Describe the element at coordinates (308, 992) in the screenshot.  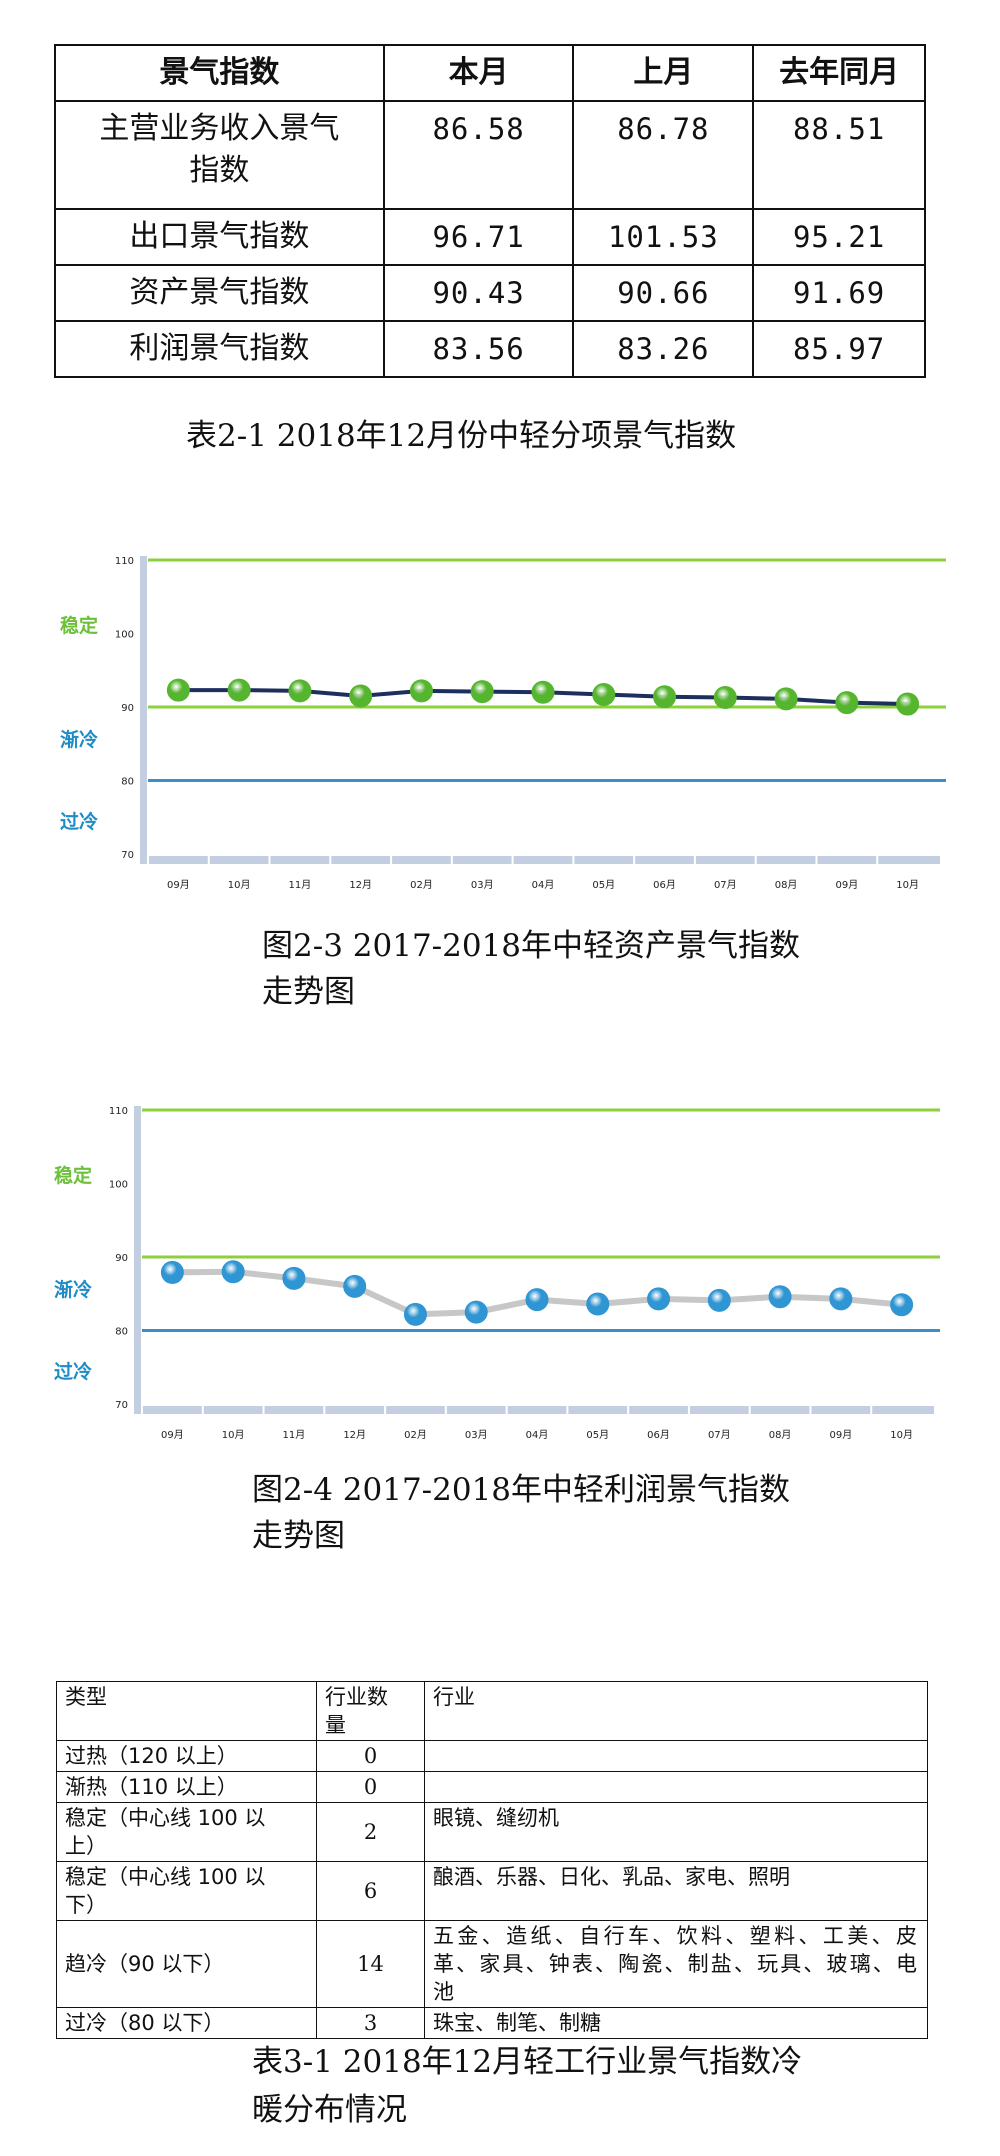
I see `chart1-caption-line2: 走势图` at that location.